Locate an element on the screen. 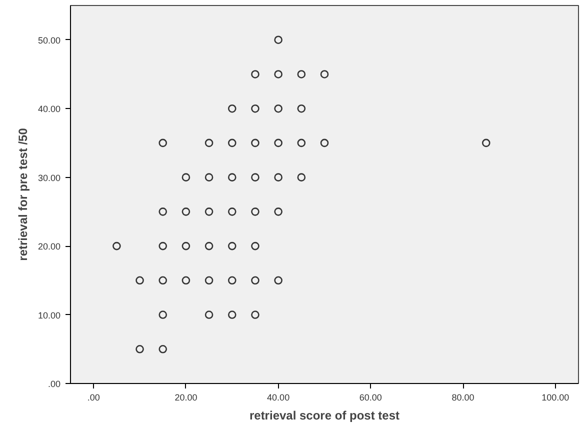  x-tick-label: .00 is located at coordinates (93, 397).